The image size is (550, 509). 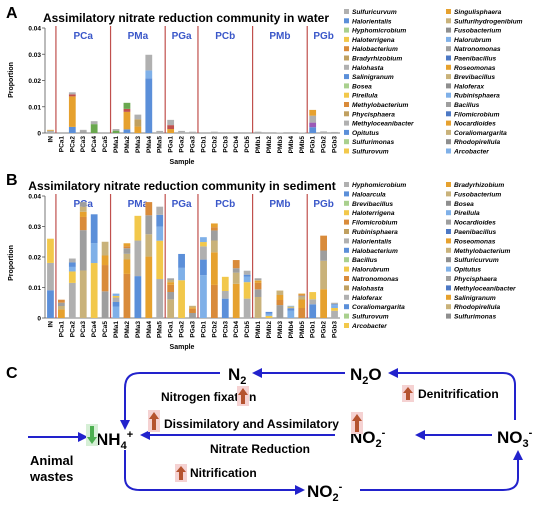 I want to click on chart-b-legend-item: Methyloceanibacter, so click(x=485, y=288).